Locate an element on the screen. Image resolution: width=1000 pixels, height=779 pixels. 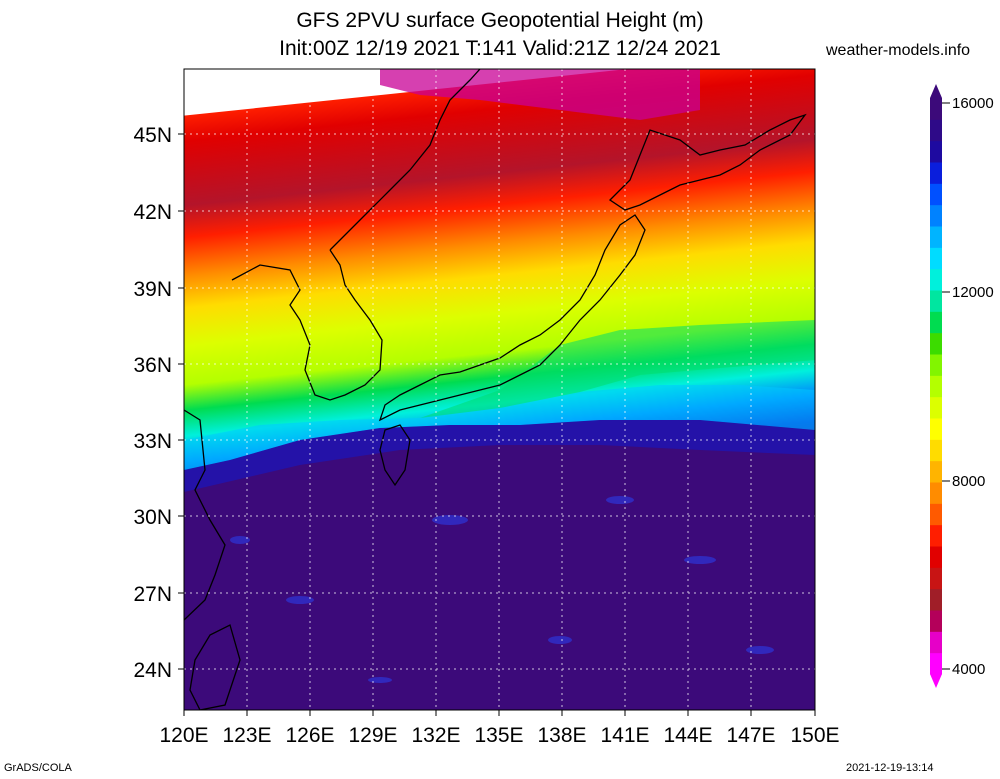
lat-label-33n: 33N is located at coordinates (152, 441).